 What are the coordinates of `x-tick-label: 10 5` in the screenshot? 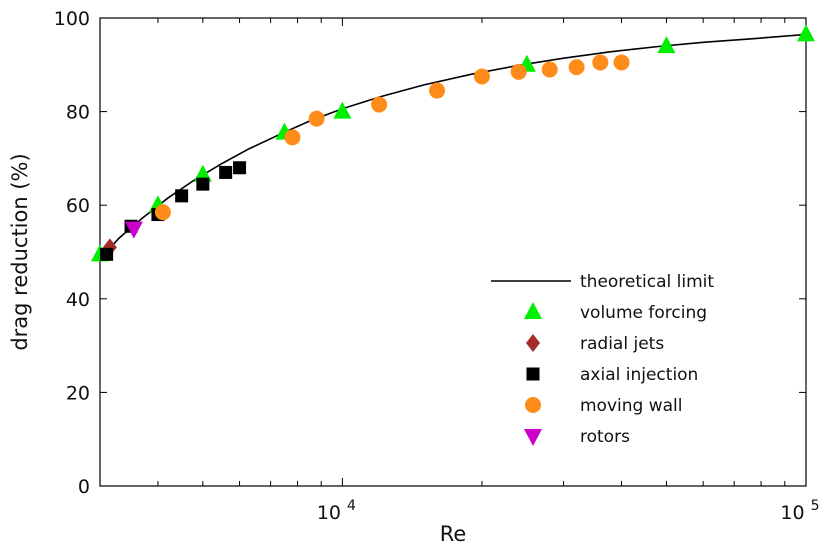 It's located at (799, 511).